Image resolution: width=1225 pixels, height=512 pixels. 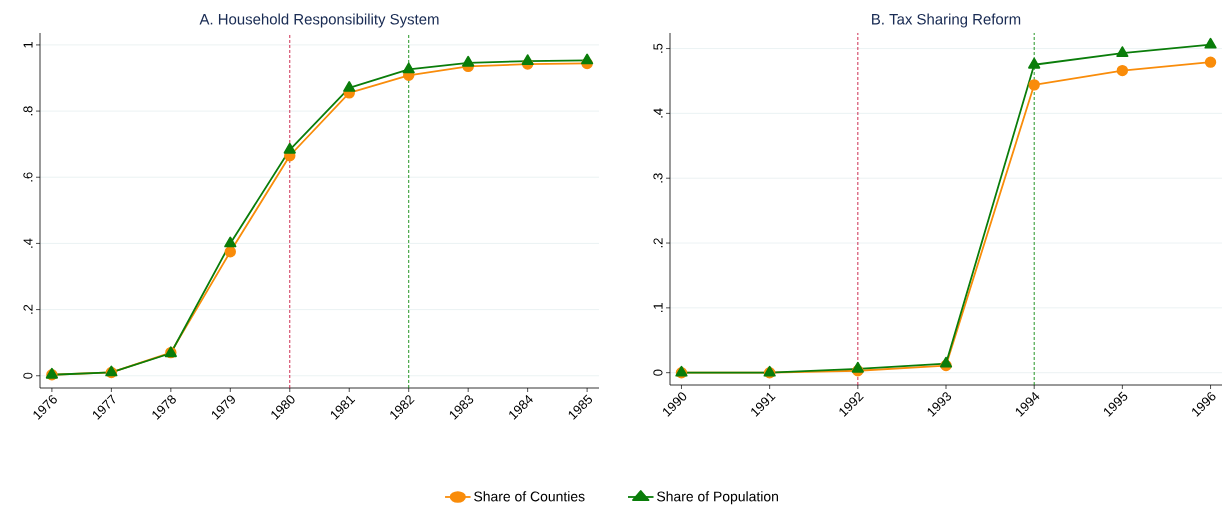 What do you see at coordinates (658, 48) in the screenshot?
I see `y-tick-label: .5` at bounding box center [658, 48].